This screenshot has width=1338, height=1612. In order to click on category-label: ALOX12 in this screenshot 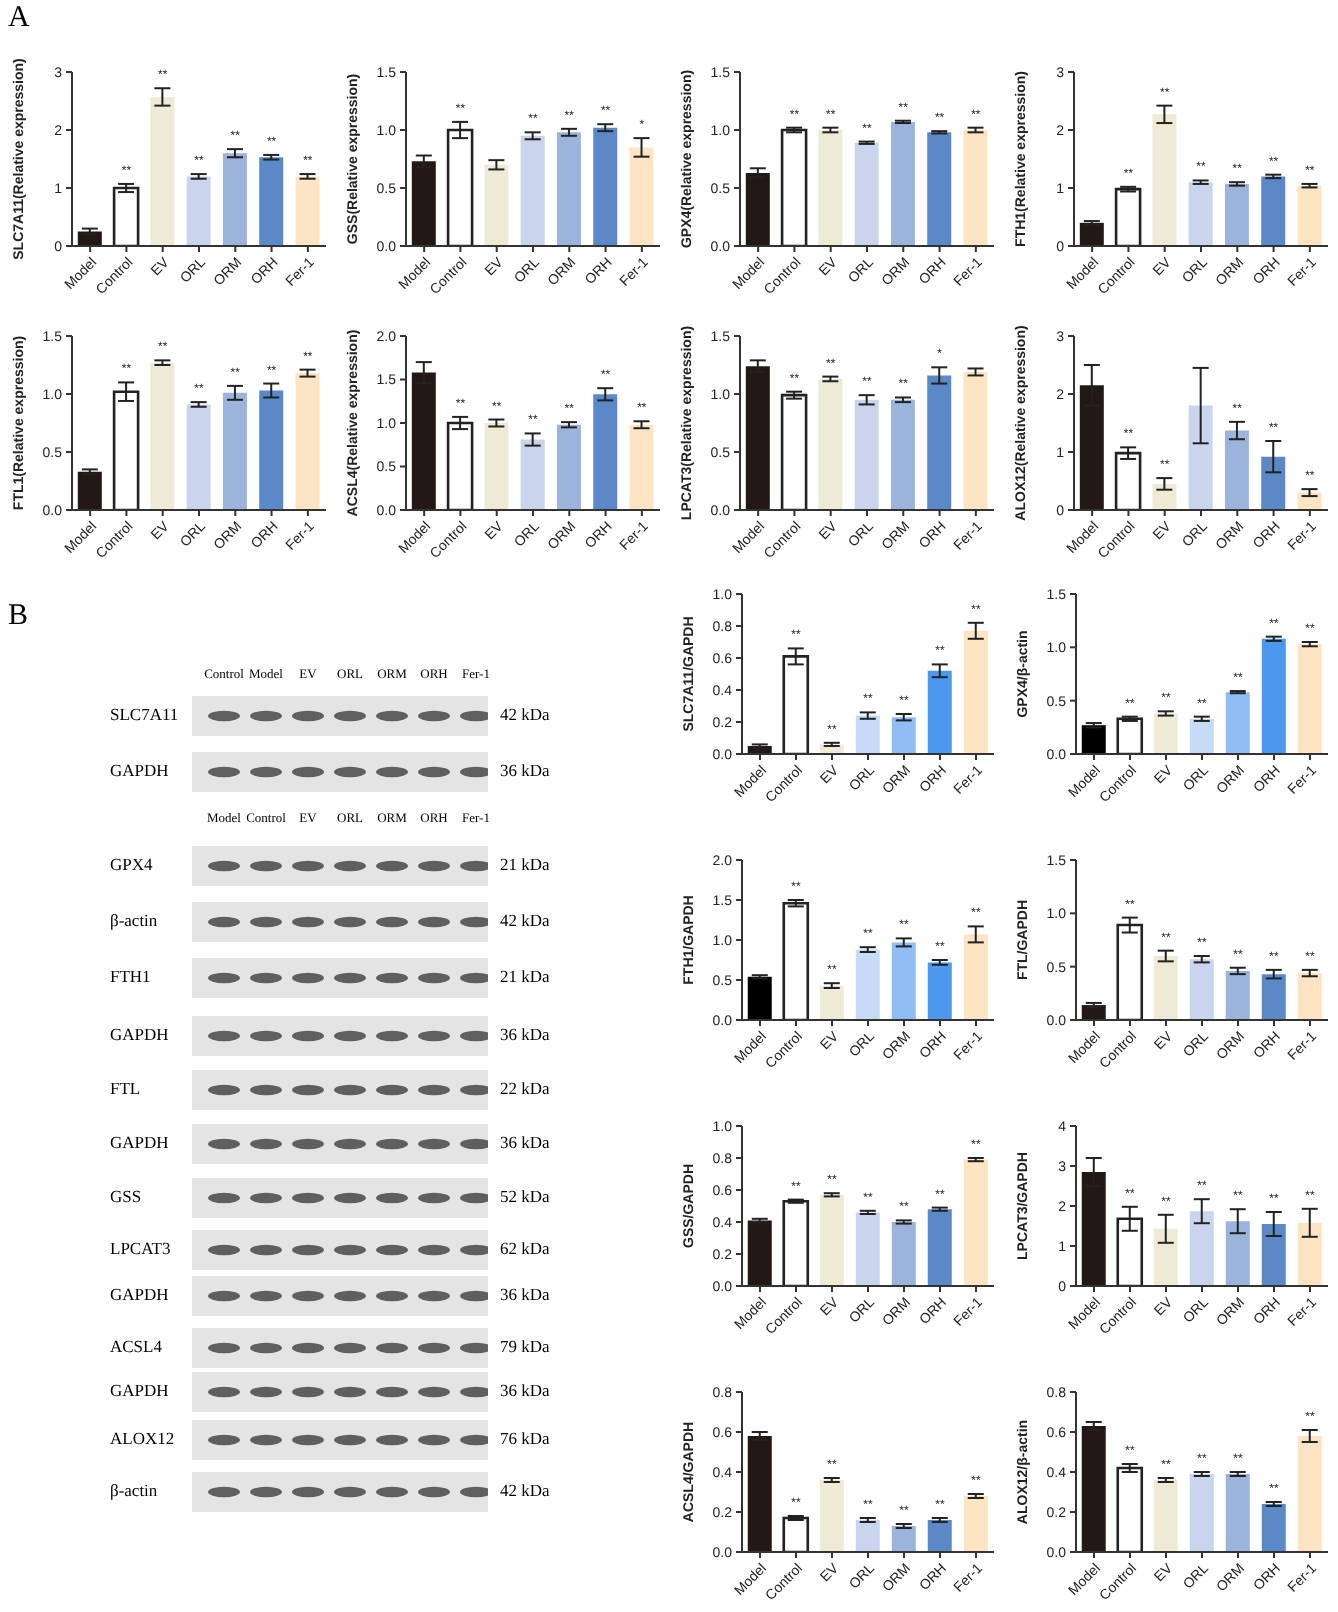, I will do `click(142, 1438)`.